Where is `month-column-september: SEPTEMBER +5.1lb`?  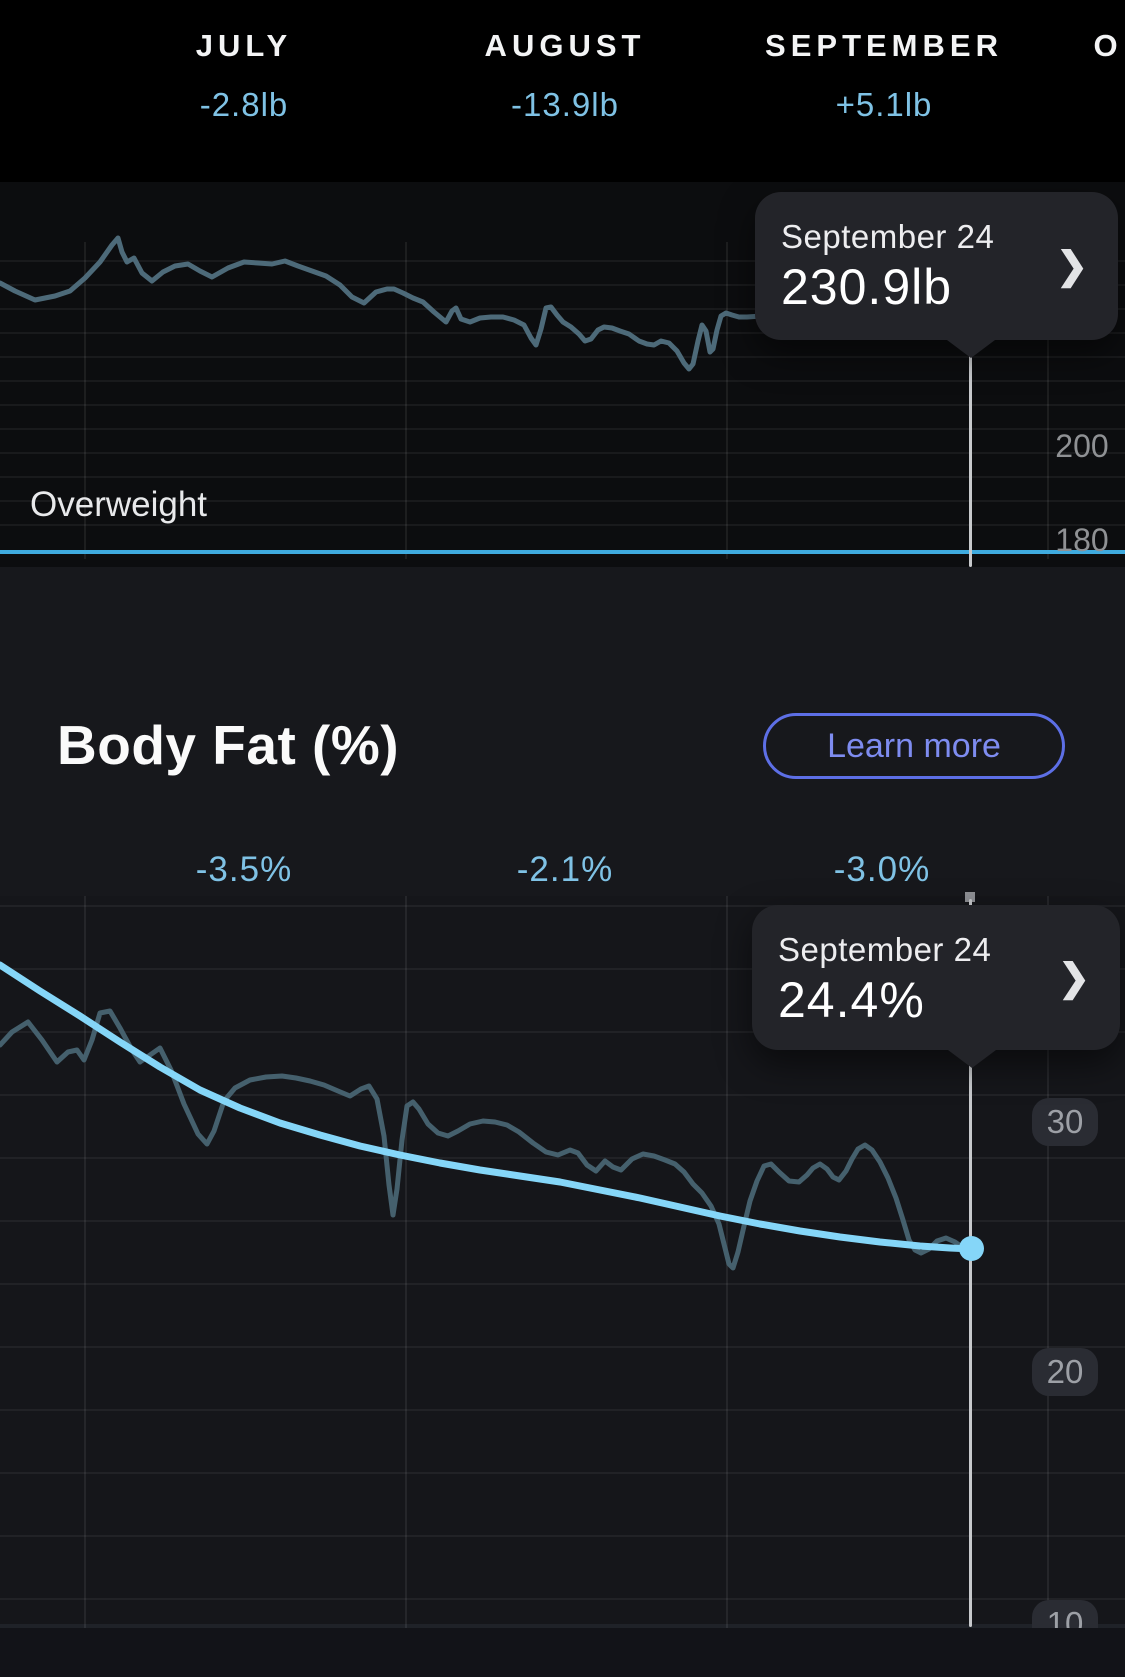
month-column-september: SEPTEMBER +5.1lb is located at coordinates (884, 76).